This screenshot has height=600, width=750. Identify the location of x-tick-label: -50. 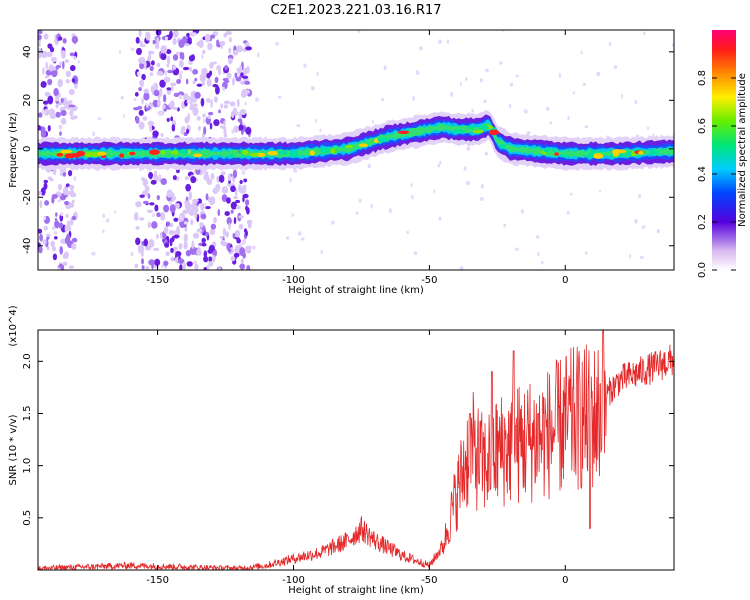
(429, 580).